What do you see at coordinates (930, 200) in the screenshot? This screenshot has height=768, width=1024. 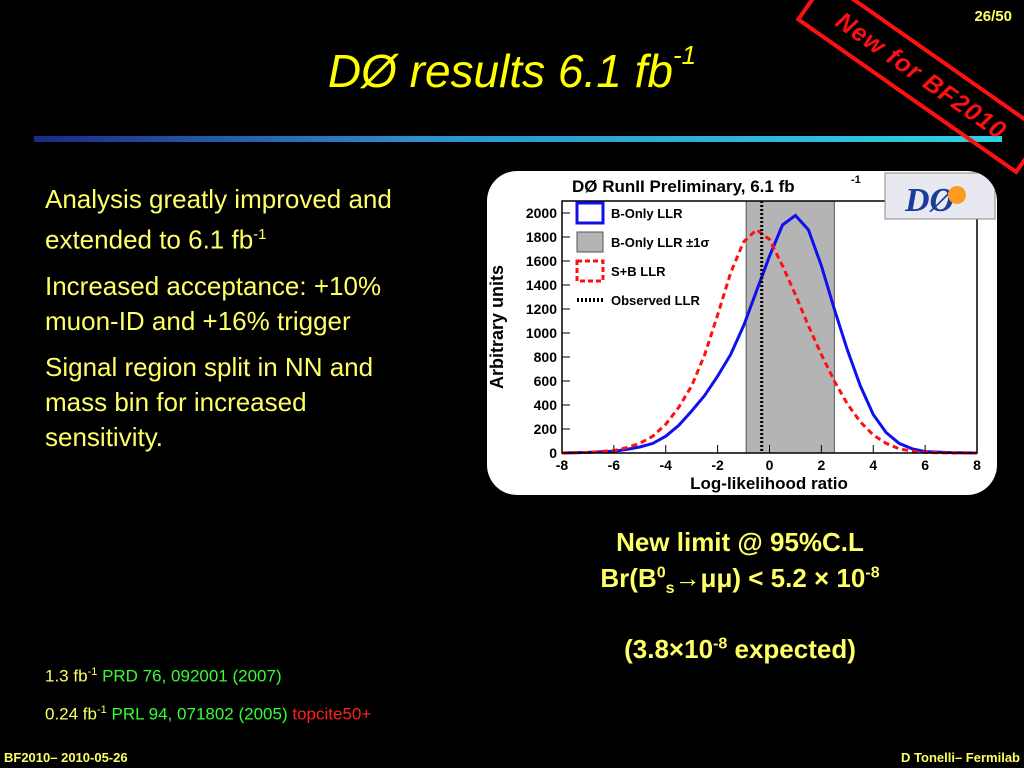 I see `d0-logo: DØ` at bounding box center [930, 200].